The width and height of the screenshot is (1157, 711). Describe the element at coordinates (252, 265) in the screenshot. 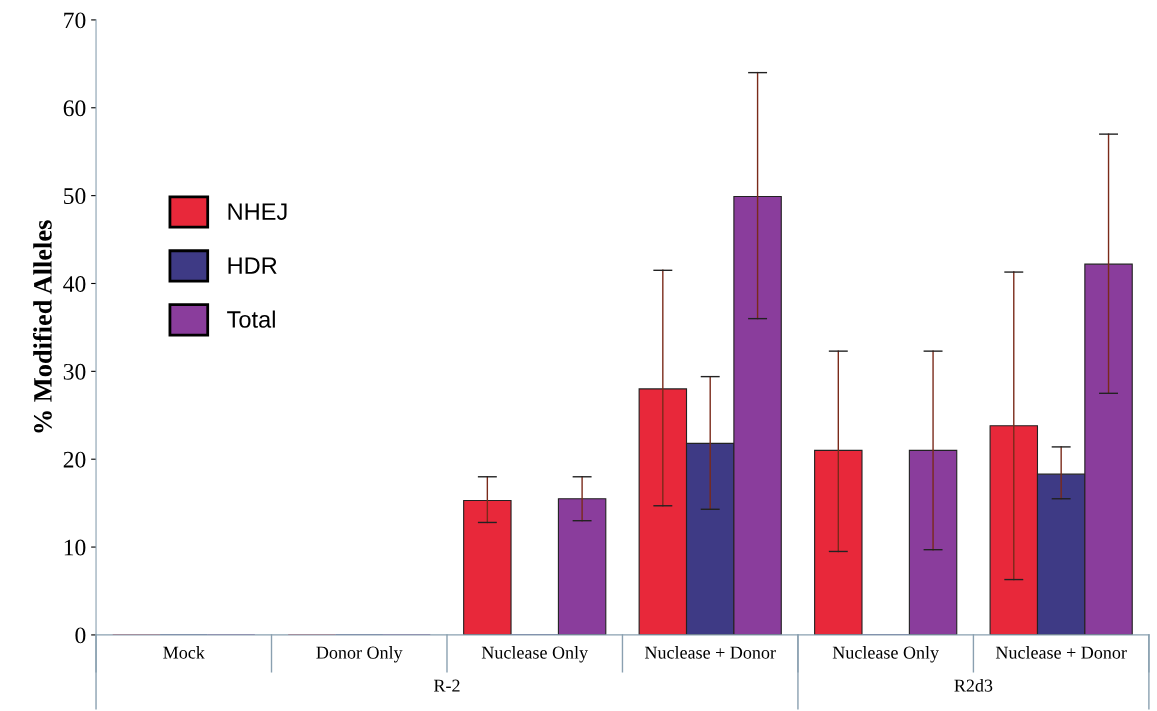

I see `legend-label: HDR` at that location.